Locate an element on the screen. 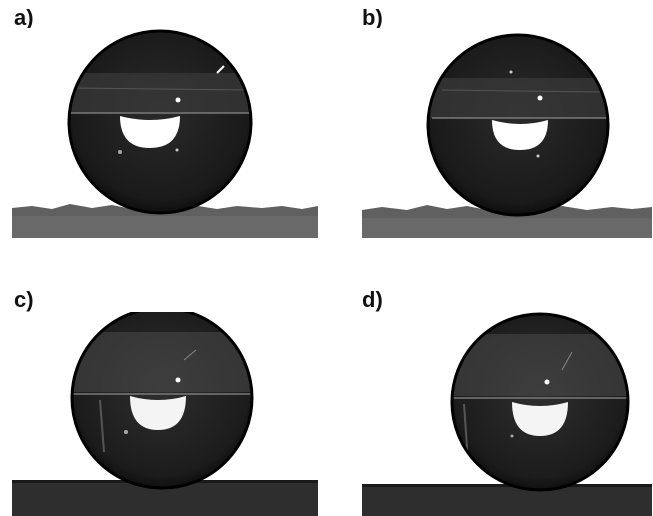 The image size is (653, 516). panel-label-c: c) is located at coordinates (24, 299).